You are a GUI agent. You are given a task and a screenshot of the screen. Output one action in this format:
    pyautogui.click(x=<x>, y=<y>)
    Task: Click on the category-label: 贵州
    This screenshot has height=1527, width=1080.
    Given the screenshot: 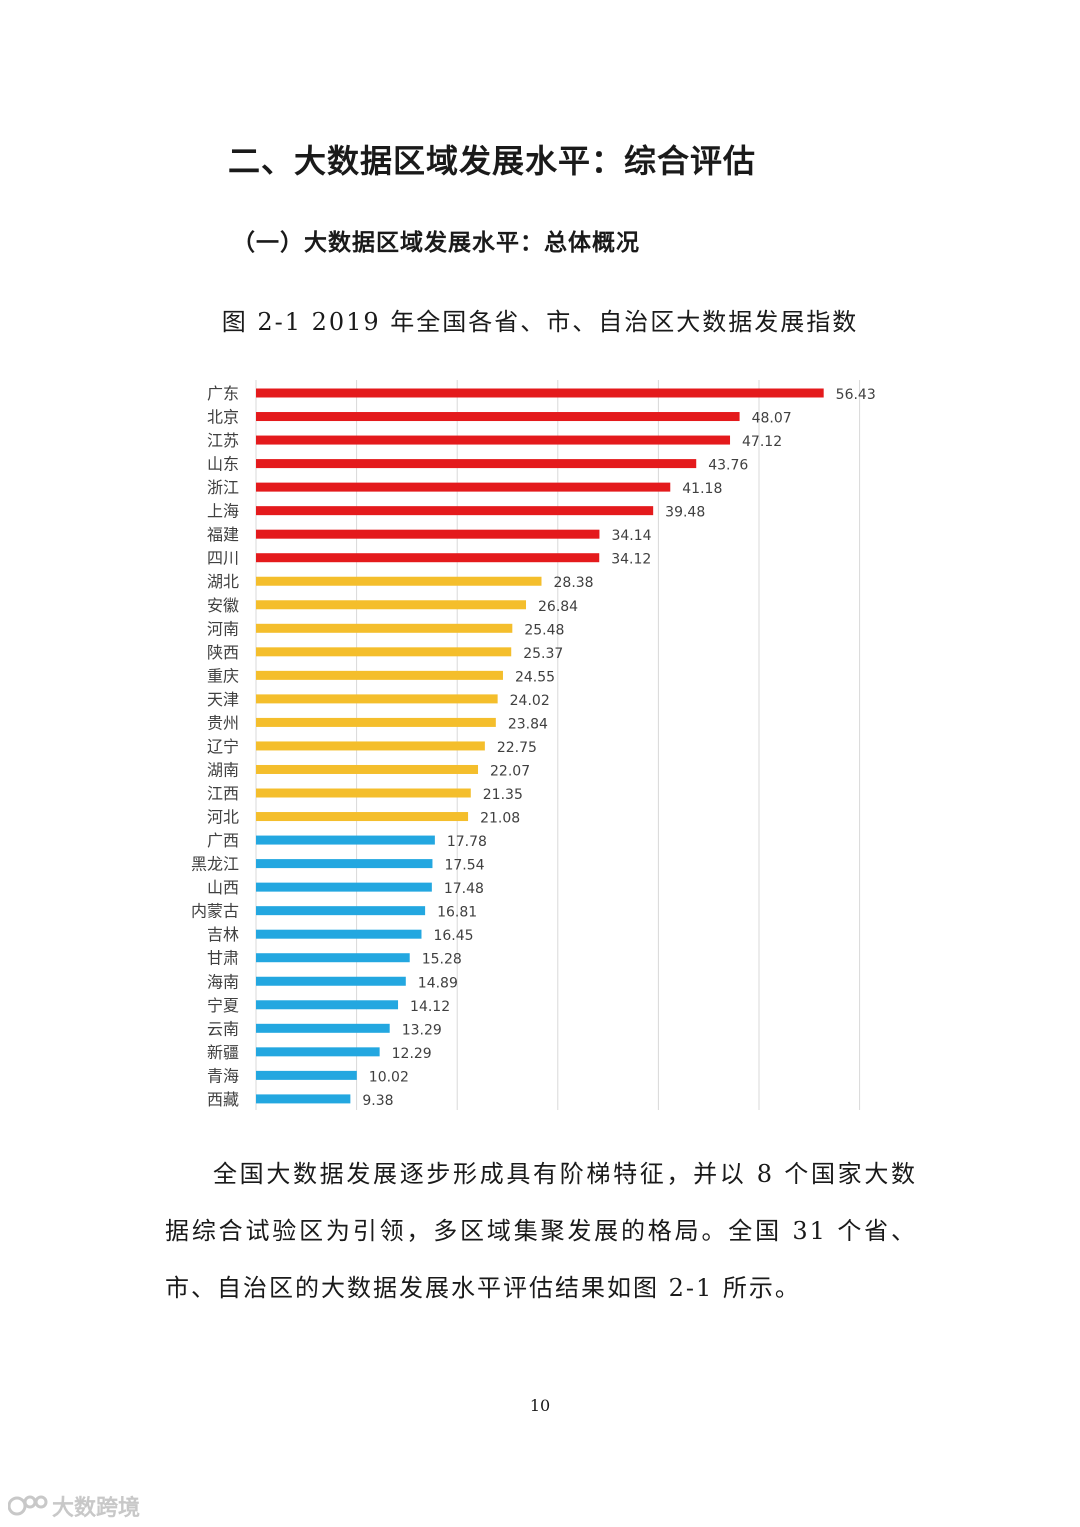 What is the action you would take?
    pyautogui.click(x=223, y=722)
    